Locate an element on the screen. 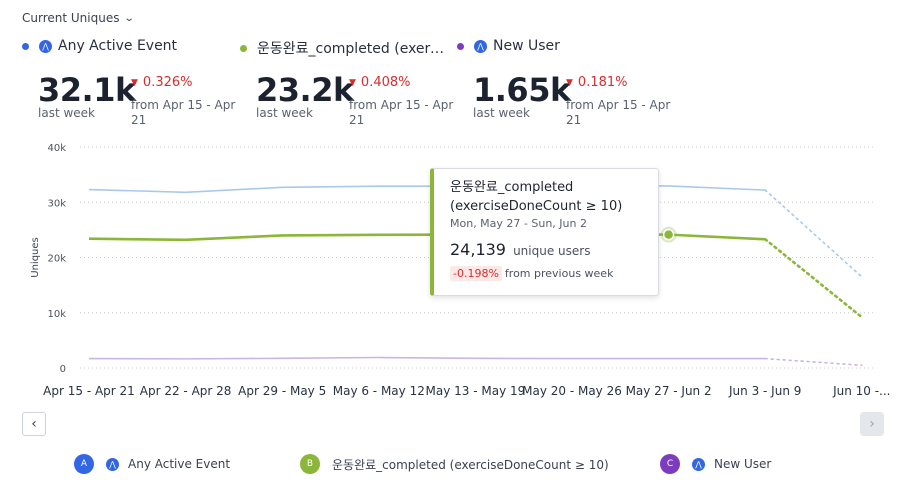  prev-page-button: ‹ is located at coordinates (34, 424).